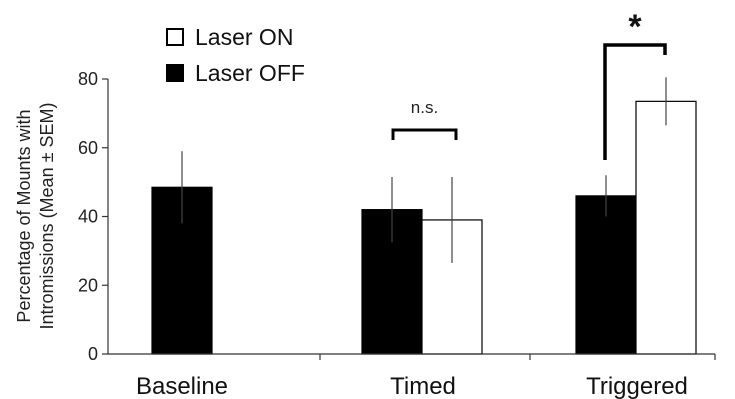 This screenshot has height=399, width=735. I want to click on y-tick-label: 0, so click(93, 354).